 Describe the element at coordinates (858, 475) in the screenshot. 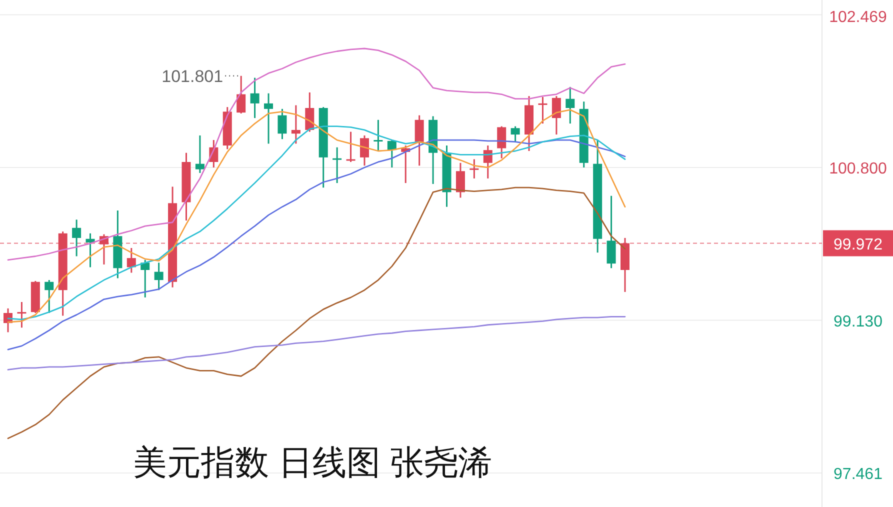

I see `y-tick-label: 97.461` at that location.